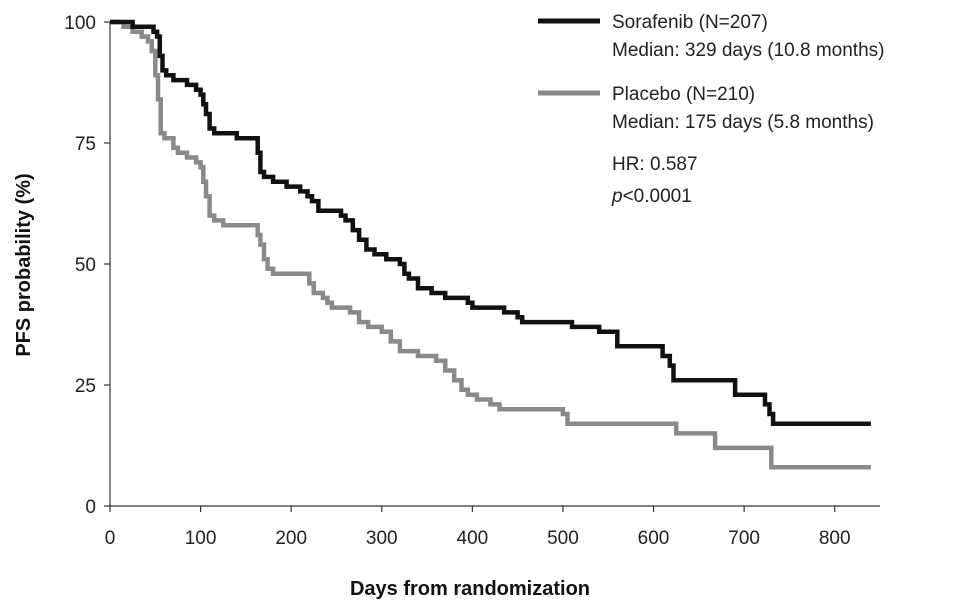 The image size is (960, 603). What do you see at coordinates (657, 196) in the screenshot?
I see `p-value-rest: <0.0001` at bounding box center [657, 196].